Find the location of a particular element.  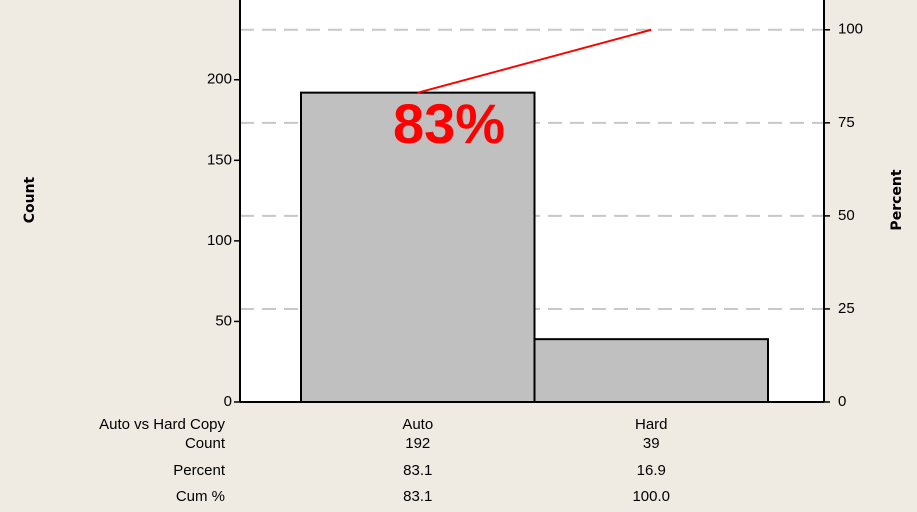

y-tick-label: 150 is located at coordinates (219, 159).